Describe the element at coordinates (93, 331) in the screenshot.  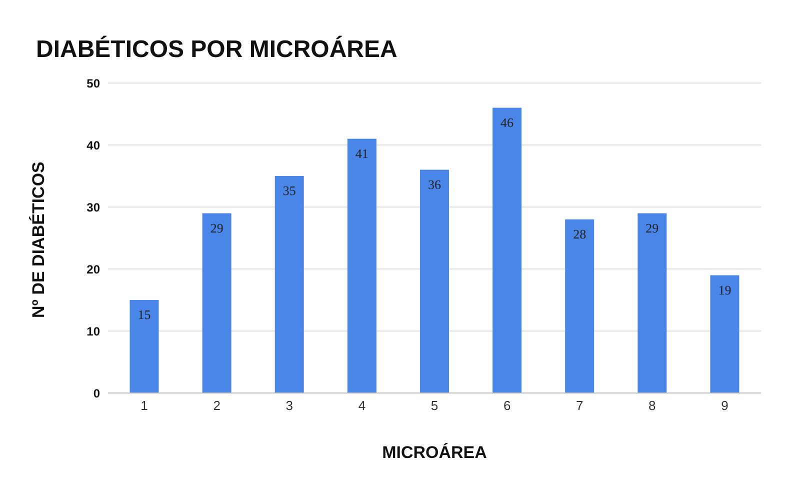
I see `y-tick-label: 10` at that location.